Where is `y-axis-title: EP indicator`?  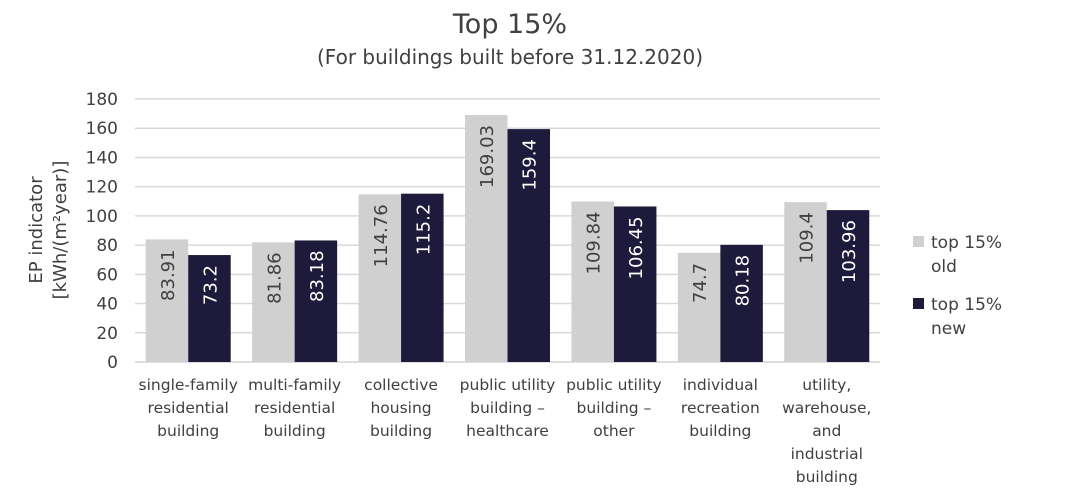
y-axis-title: EP indicator is located at coordinates (36, 230).